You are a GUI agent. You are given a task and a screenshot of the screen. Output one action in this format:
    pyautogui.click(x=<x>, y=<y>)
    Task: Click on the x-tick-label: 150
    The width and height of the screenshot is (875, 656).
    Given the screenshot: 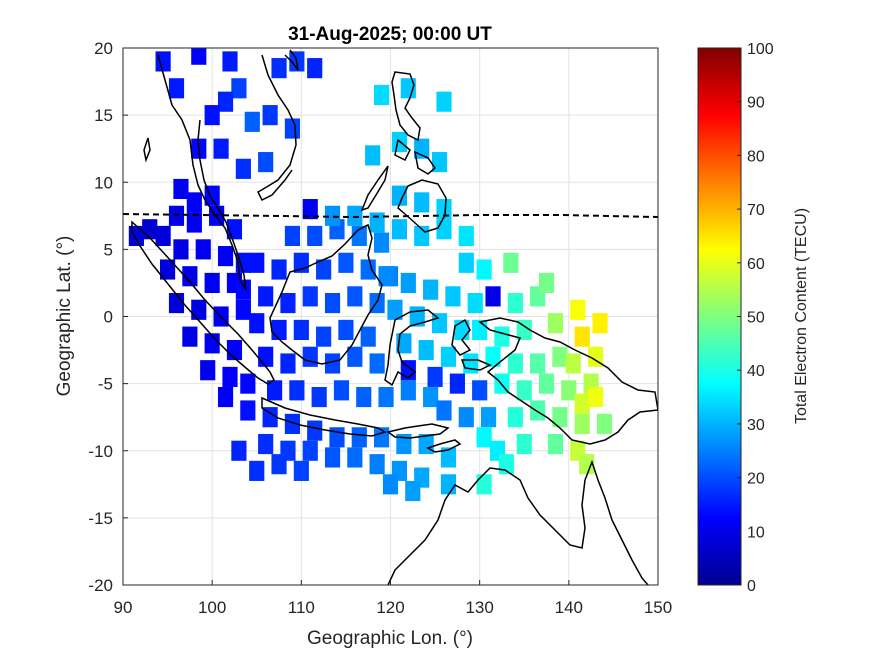 What is the action you would take?
    pyautogui.click(x=658, y=607)
    